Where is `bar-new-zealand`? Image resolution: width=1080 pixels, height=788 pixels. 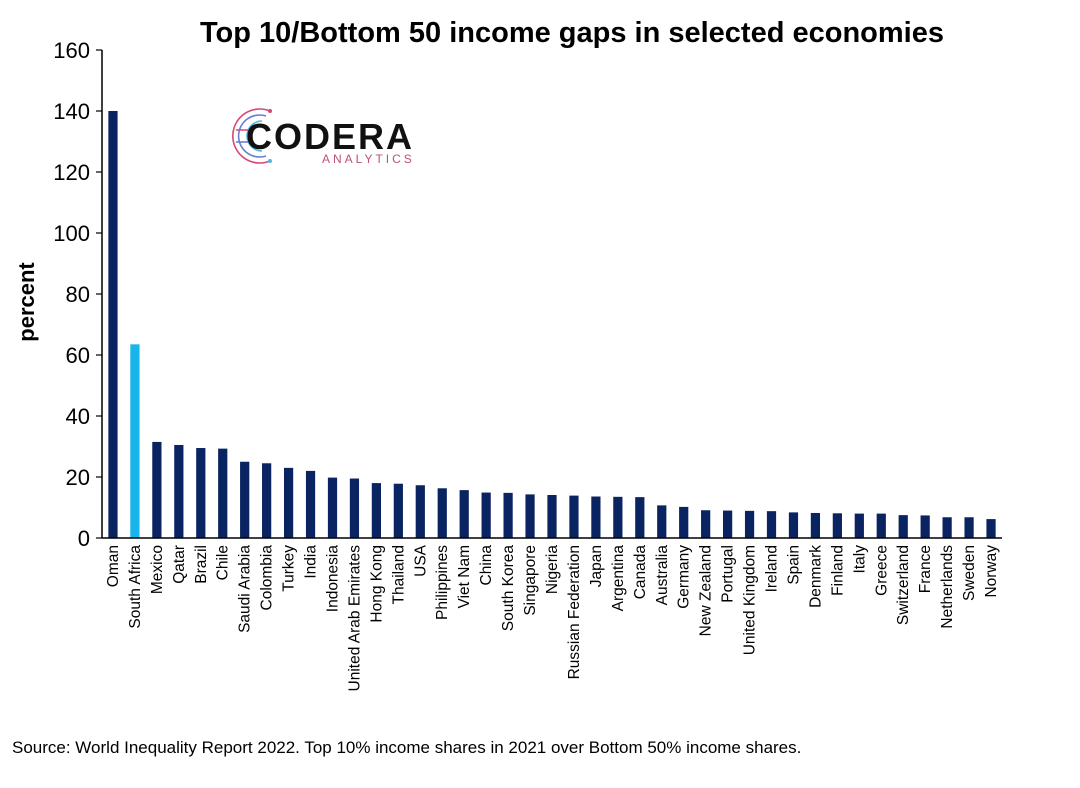 bar-new-zealand is located at coordinates (706, 524).